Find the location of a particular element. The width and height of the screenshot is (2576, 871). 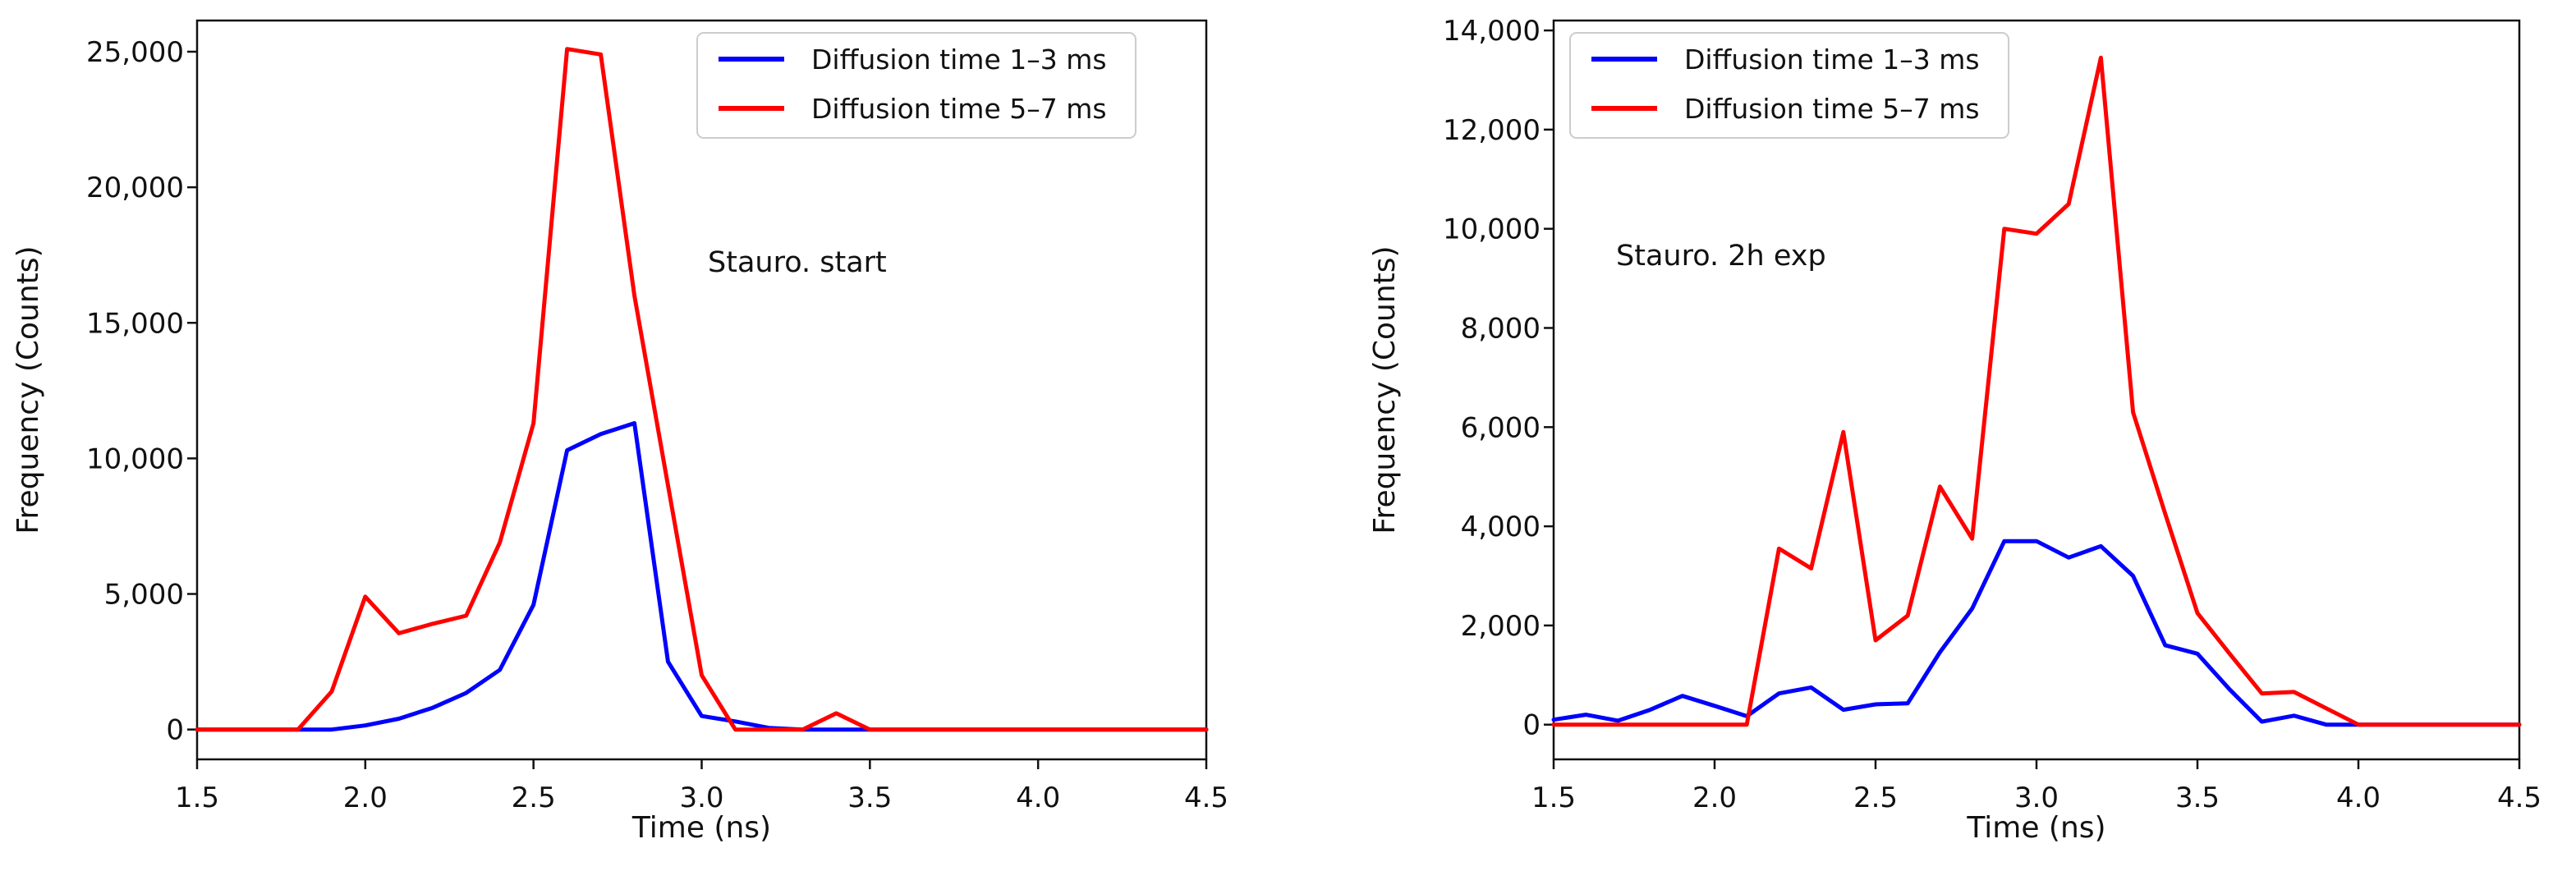

y-tick-label: 25,000 is located at coordinates (135, 52).